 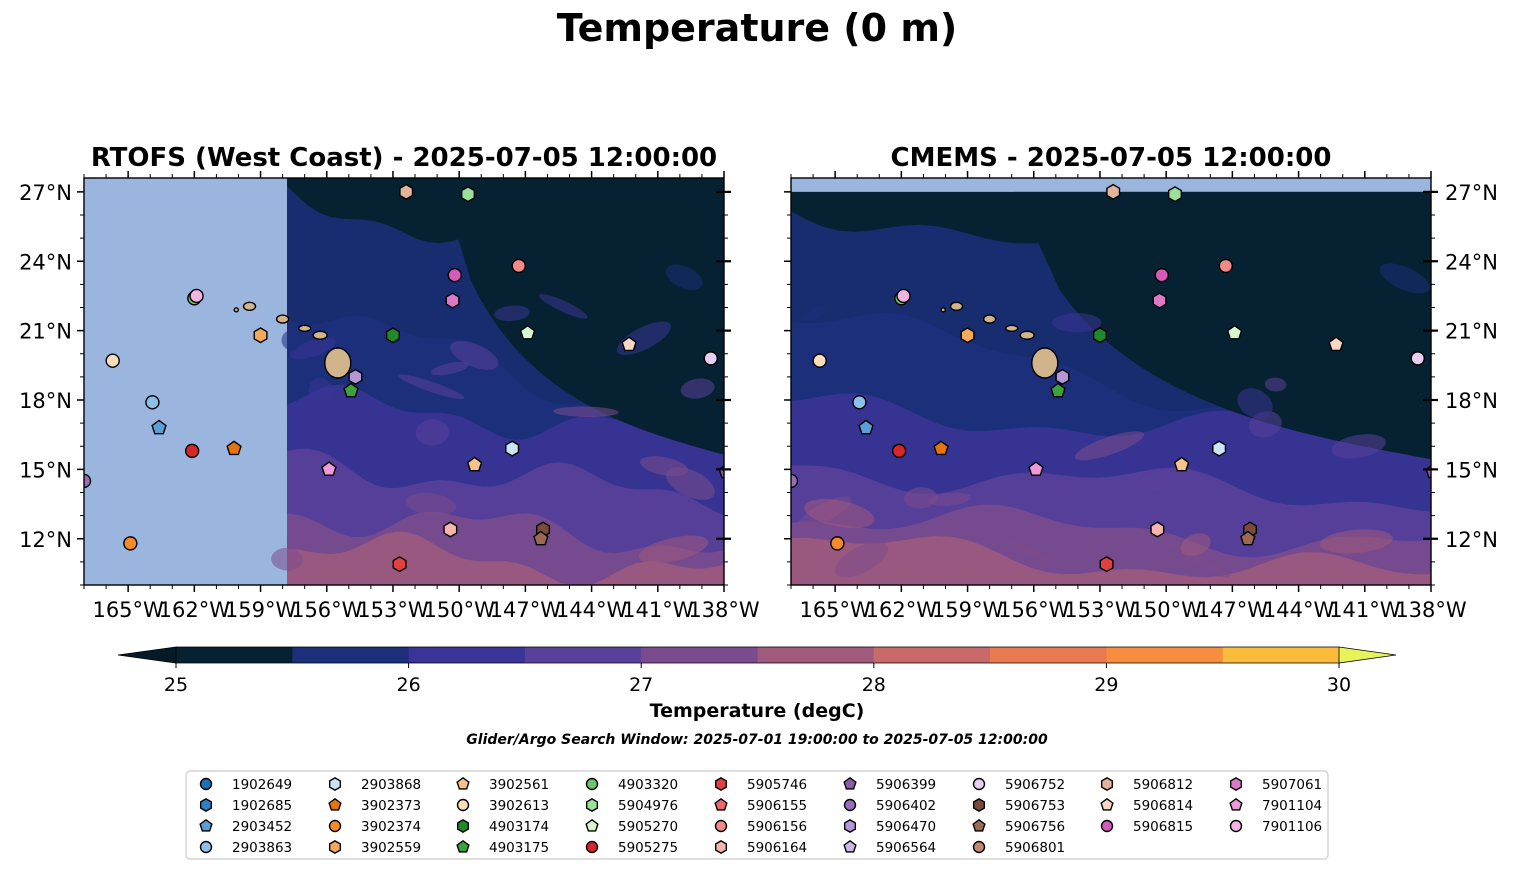 I want to click on field-cold-pool, so click(x=1223, y=325).